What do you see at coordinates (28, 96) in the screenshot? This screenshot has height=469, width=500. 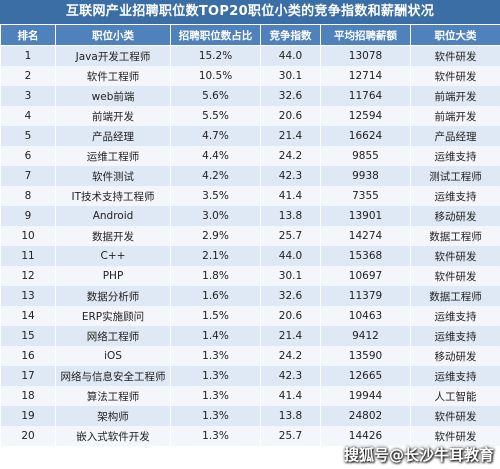 I see `table-cell: 3` at bounding box center [28, 96].